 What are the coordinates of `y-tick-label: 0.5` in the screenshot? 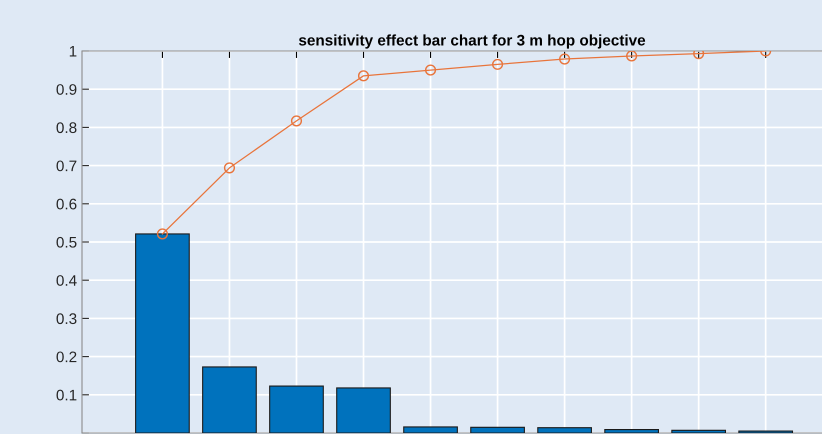 It's located at (66, 242).